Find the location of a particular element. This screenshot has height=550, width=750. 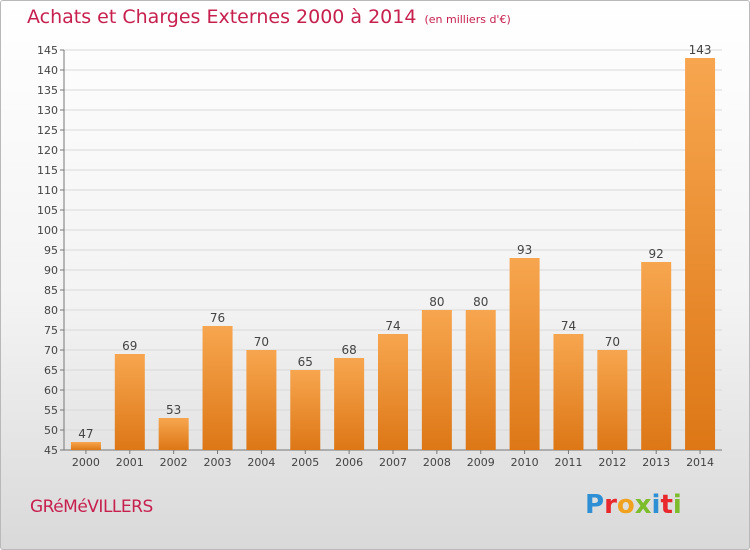

data-label: 143 is located at coordinates (700, 50).